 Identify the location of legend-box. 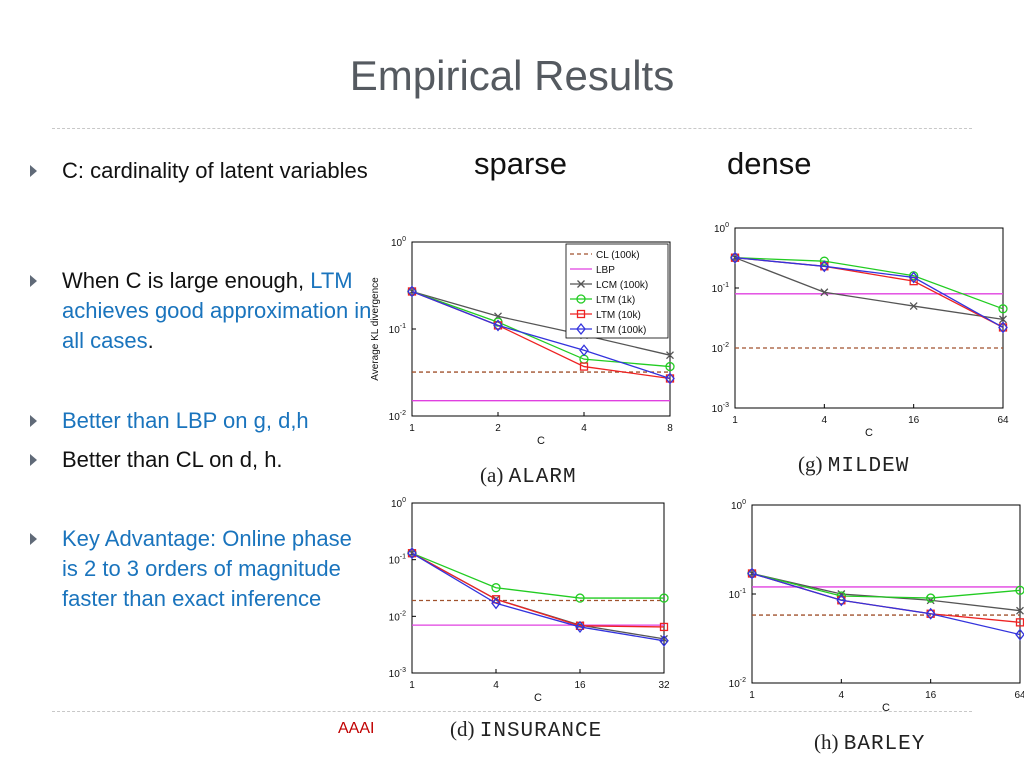
(617, 291).